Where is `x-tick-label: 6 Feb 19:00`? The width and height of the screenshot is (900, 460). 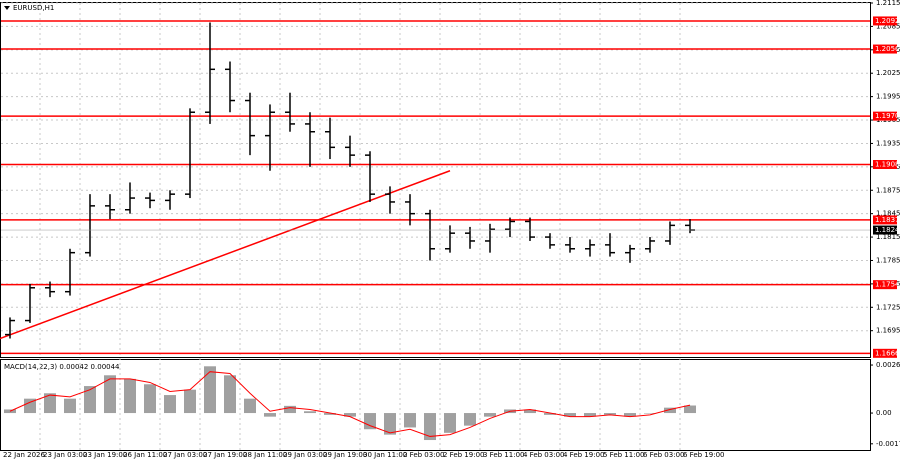 x-tick-label: 6 Feb 19:00 is located at coordinates (703, 455).